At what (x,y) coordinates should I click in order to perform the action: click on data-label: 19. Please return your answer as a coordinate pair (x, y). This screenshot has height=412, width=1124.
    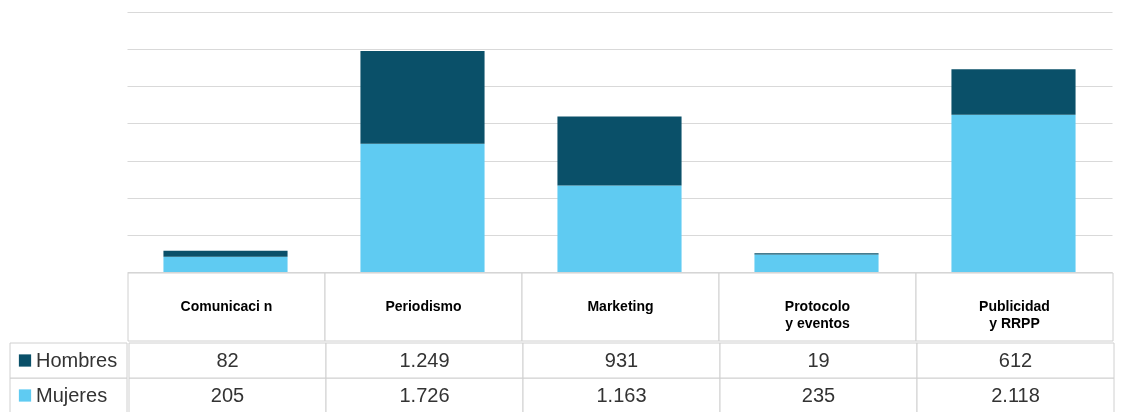
    Looking at the image, I should click on (818, 359).